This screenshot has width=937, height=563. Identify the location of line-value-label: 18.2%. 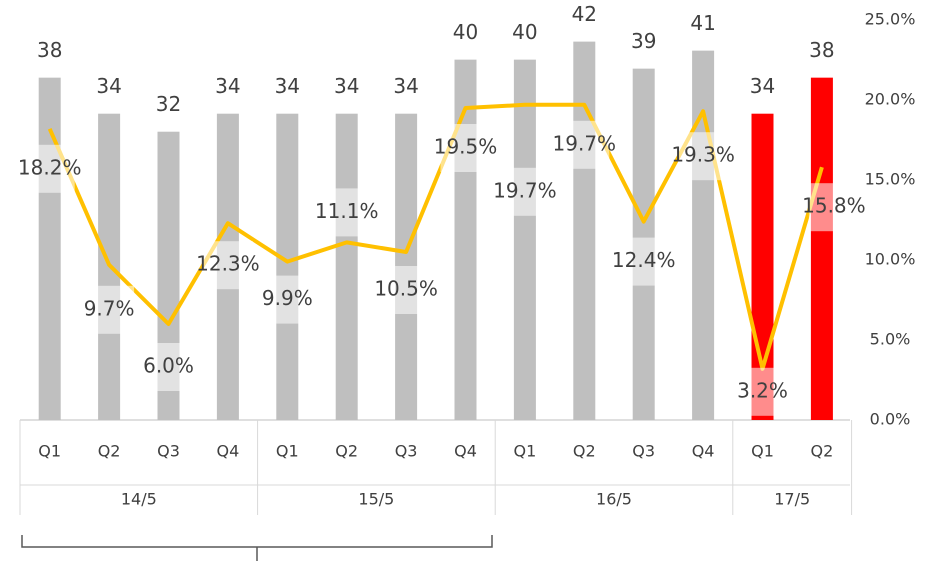
(50, 167).